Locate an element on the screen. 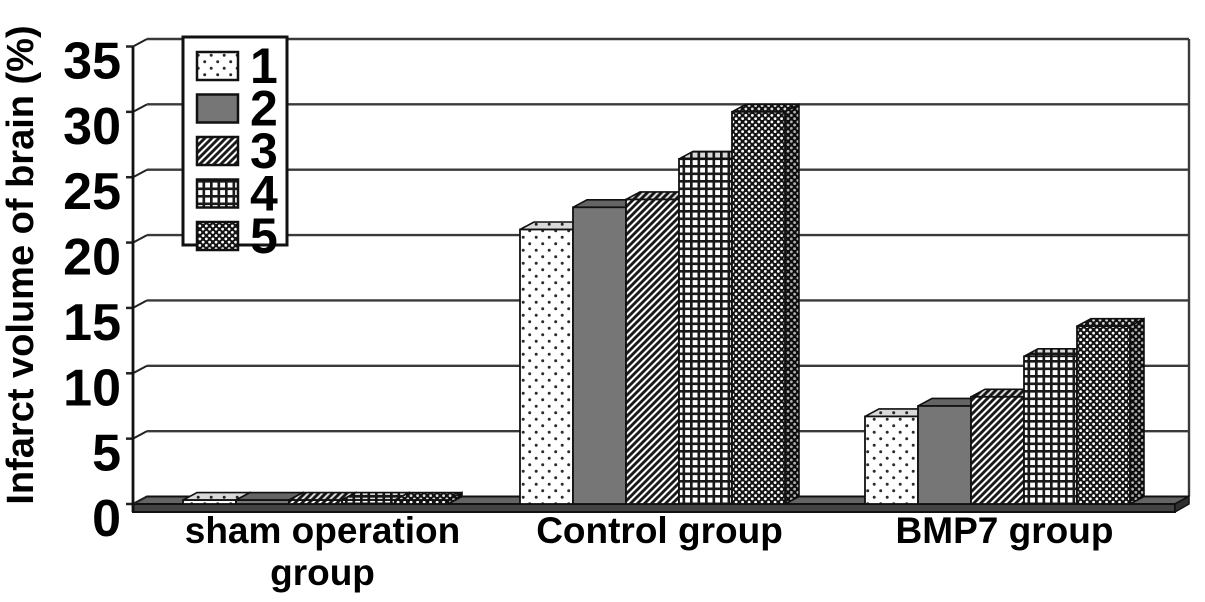 The width and height of the screenshot is (1205, 602). bar-cat0-series5-front is located at coordinates (421, 502).